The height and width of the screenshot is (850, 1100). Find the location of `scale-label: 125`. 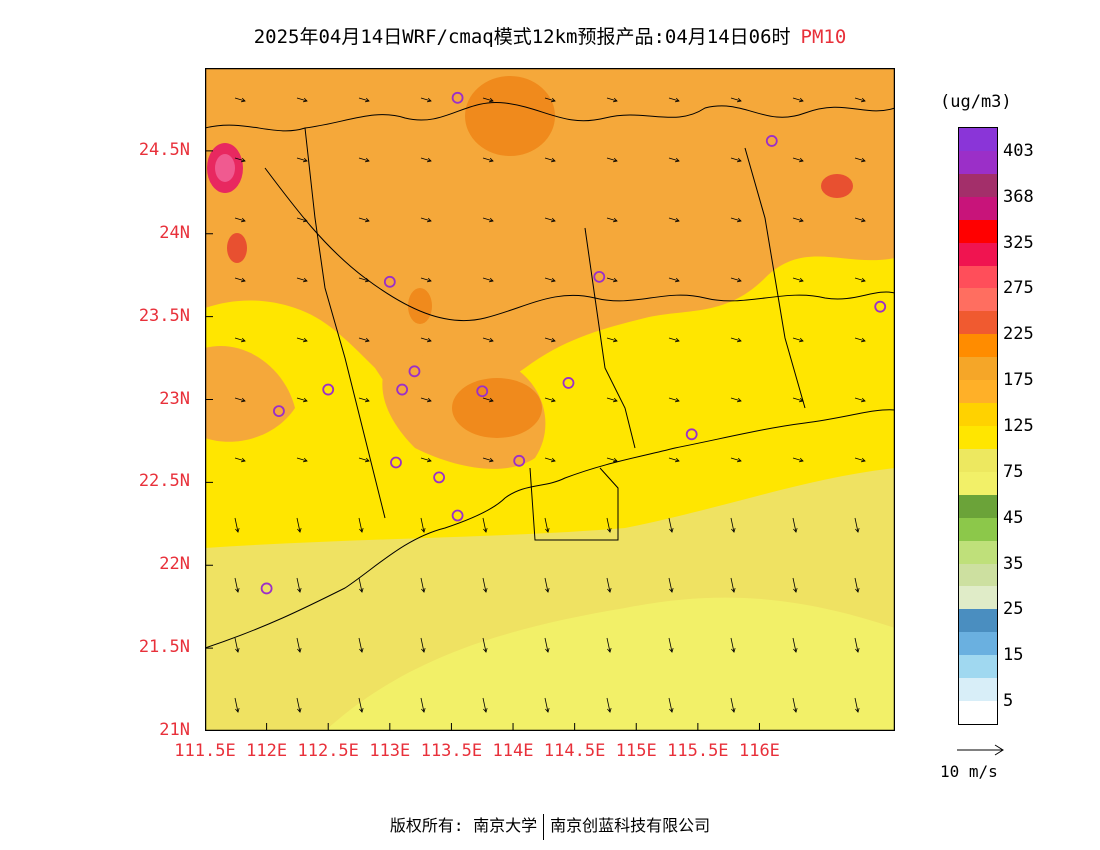

scale-label: 125 is located at coordinates (1018, 426).